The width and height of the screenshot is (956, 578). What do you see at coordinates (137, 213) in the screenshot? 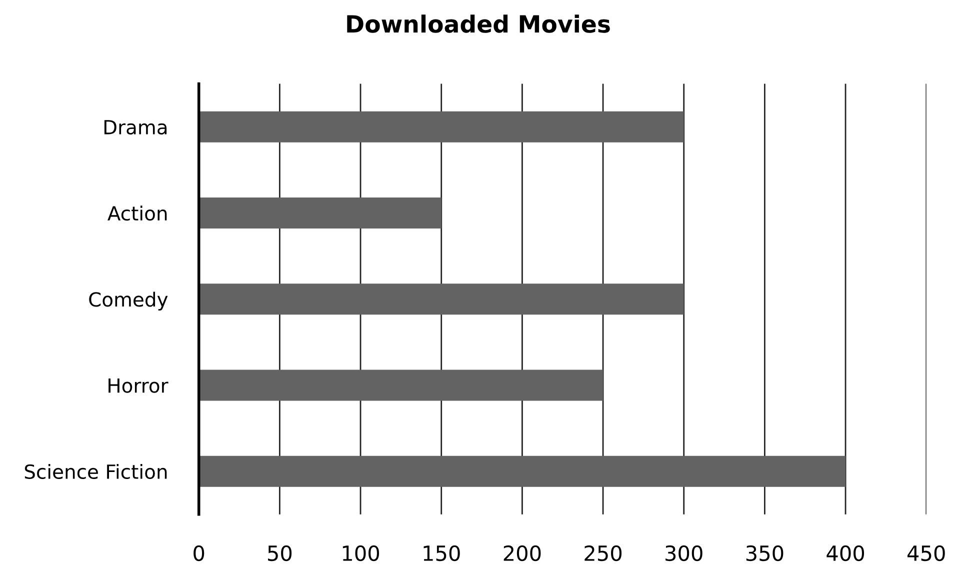
I see `y-tick-label: Action` at bounding box center [137, 213].